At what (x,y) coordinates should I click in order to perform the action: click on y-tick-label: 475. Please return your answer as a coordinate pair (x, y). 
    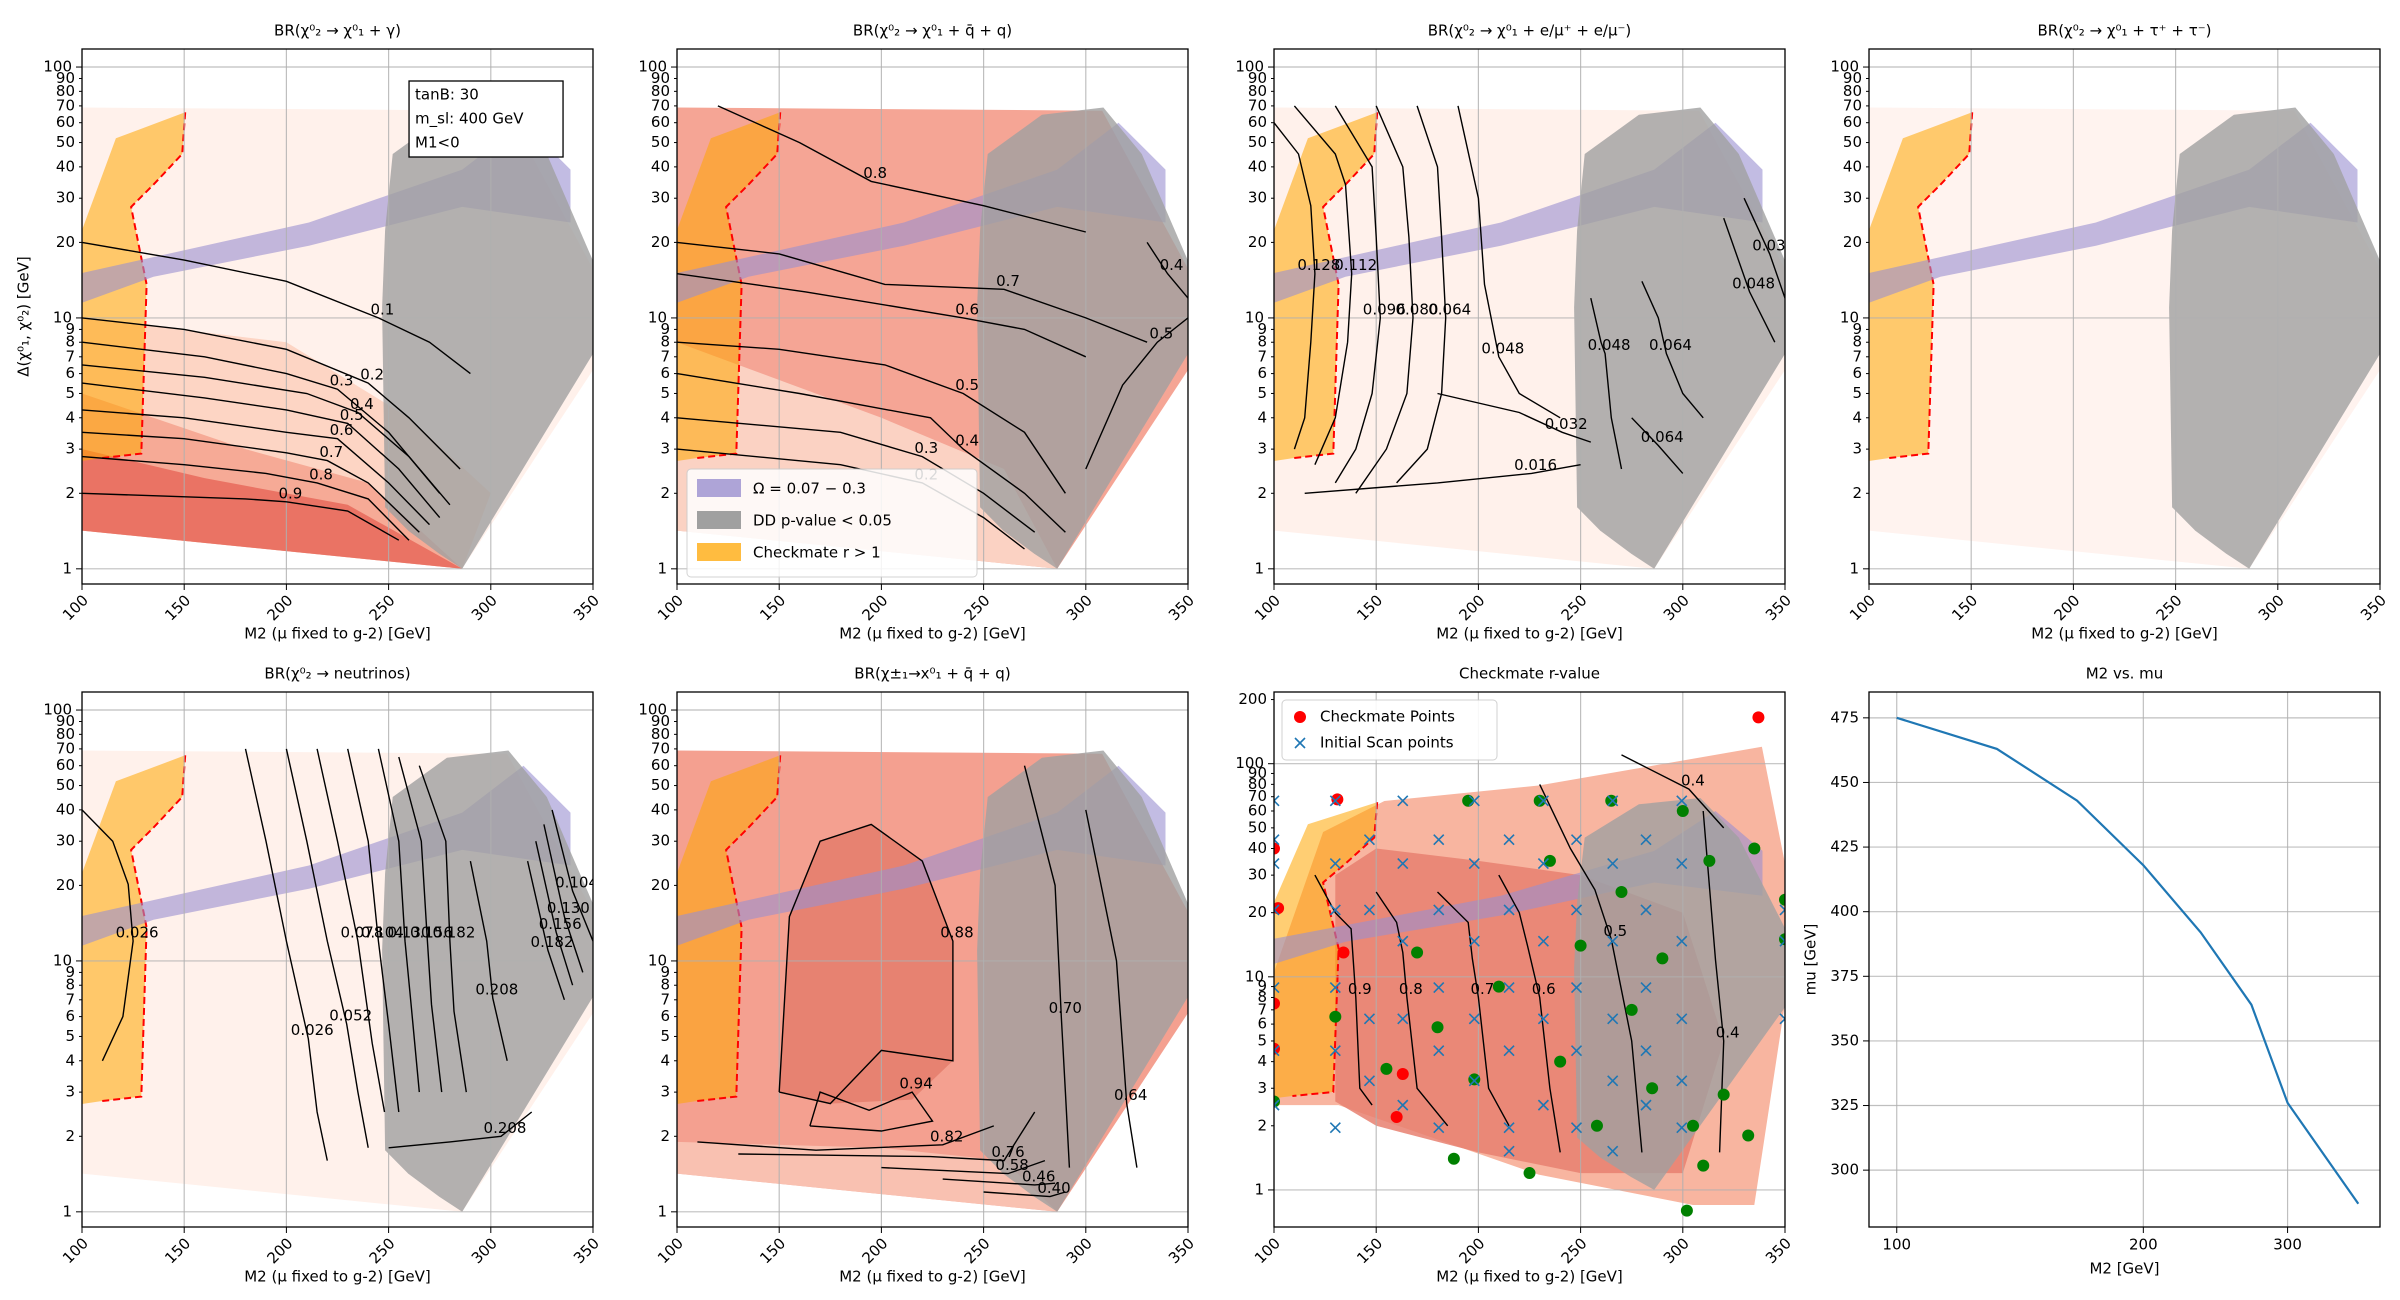
    Looking at the image, I should click on (1844, 717).